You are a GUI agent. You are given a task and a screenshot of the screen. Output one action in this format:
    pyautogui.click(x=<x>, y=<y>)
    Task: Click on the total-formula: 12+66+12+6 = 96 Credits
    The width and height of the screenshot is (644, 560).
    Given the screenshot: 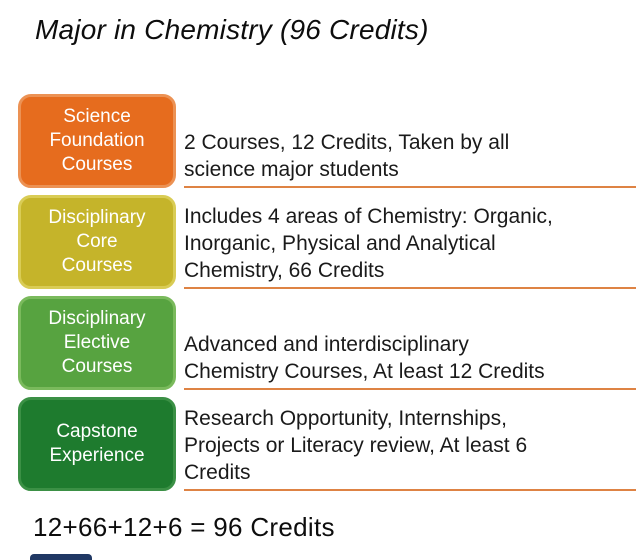 What is the action you would take?
    pyautogui.click(x=184, y=527)
    